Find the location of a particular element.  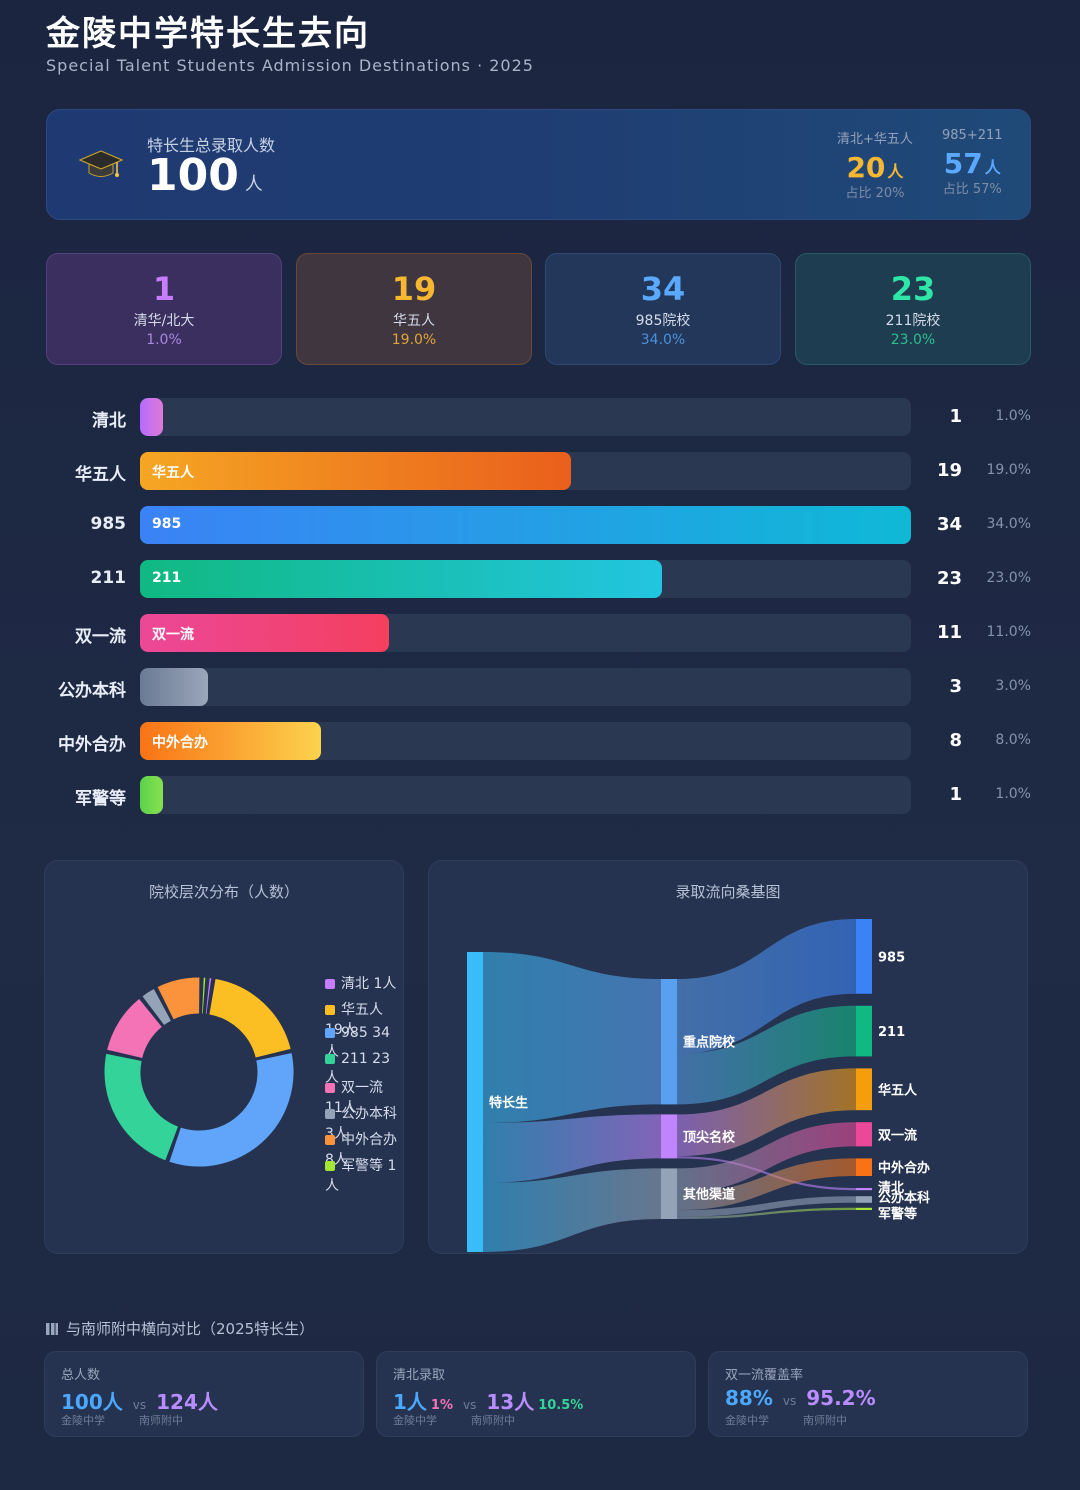

kpi-percent: 19.0% is located at coordinates (414, 340).